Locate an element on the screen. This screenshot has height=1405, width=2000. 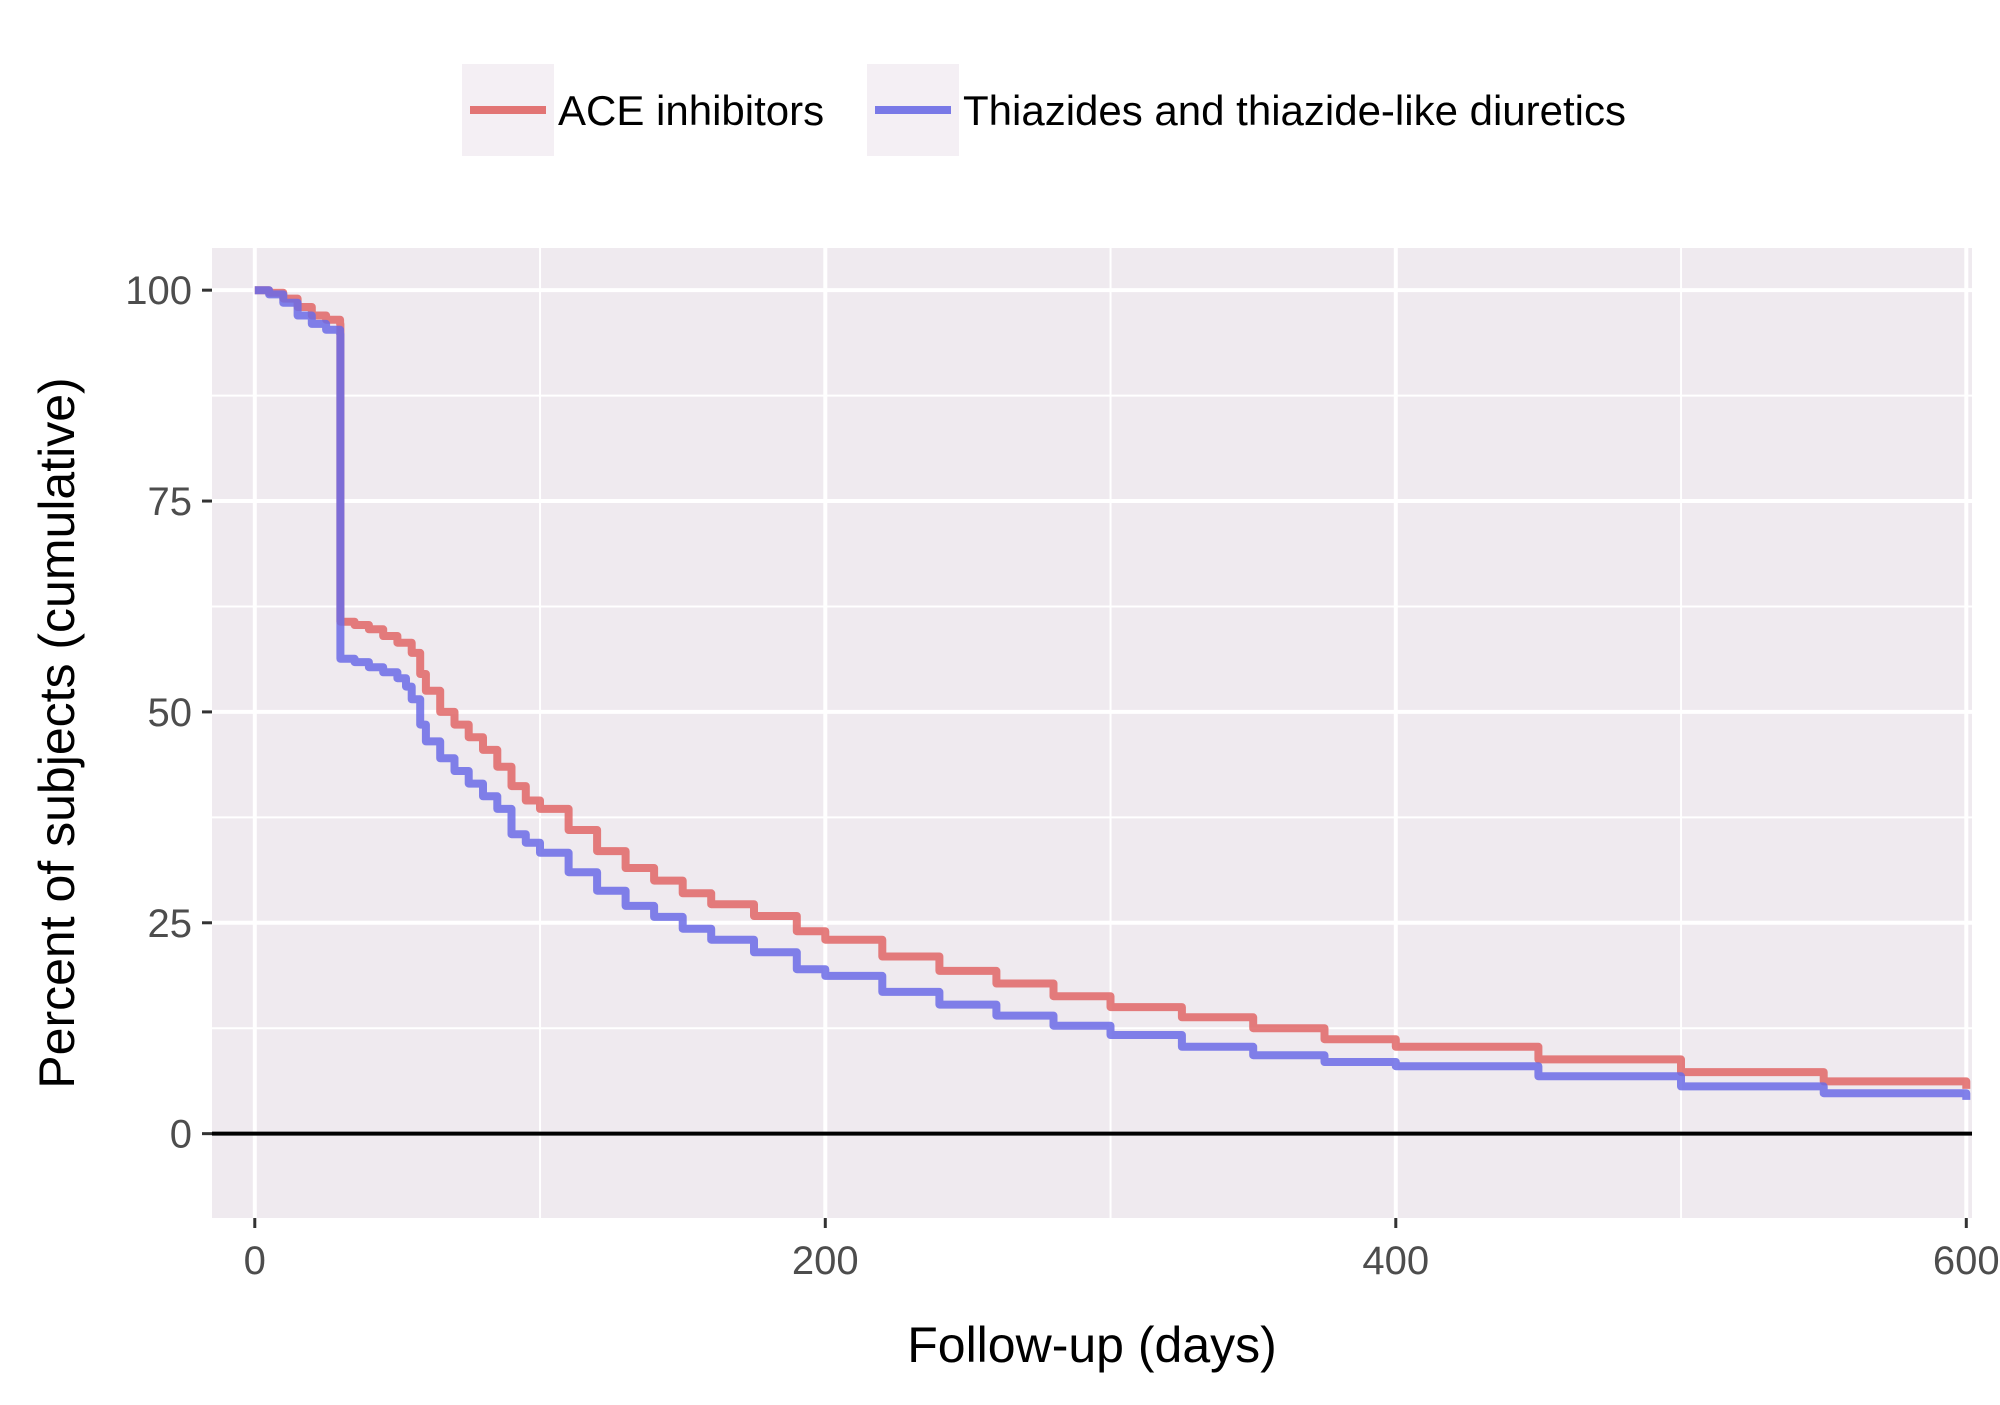
legend-item-thiazides: Thiazides and thiazide-like diuretics is located at coordinates (1246, 110).